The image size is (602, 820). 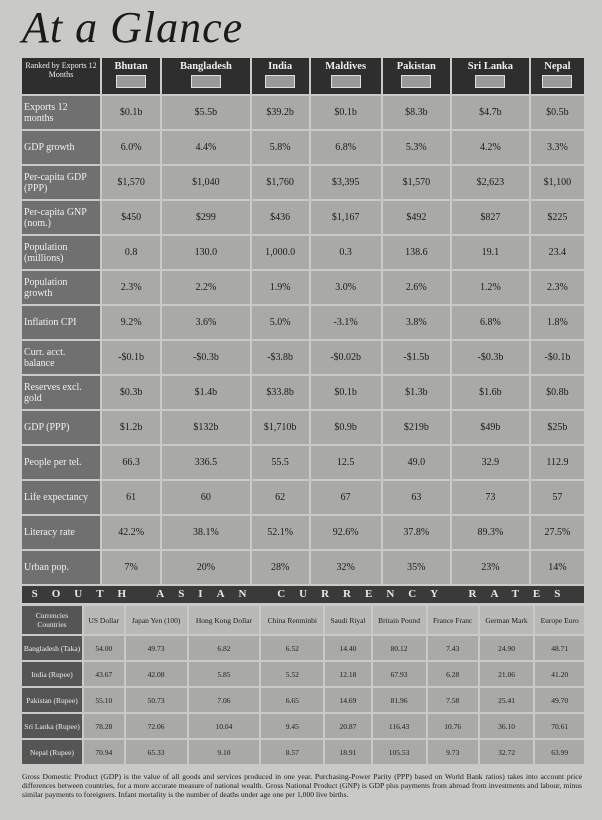 I want to click on cell: -$0.02b, so click(x=345, y=357).